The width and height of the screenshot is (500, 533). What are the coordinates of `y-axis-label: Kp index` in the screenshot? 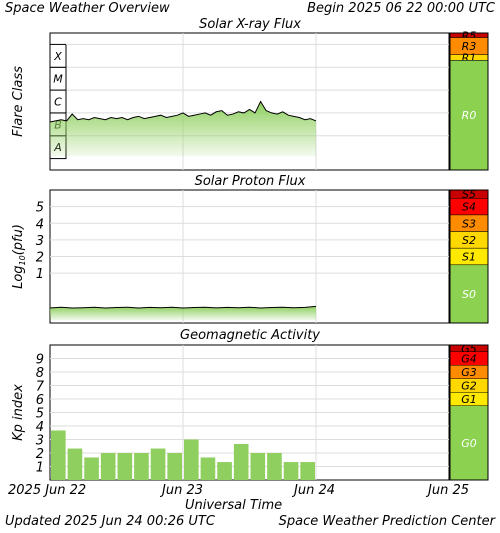 It's located at (18, 412).